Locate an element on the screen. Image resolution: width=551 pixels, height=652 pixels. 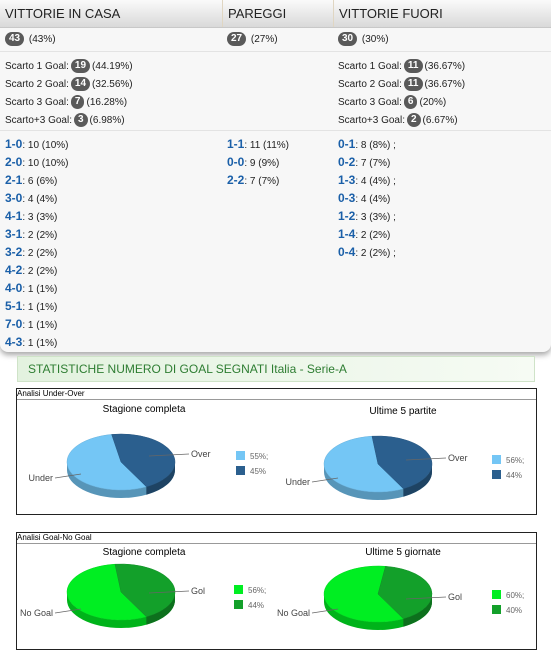
list-item: 1-1: 11 (11%) is located at coordinates (258, 144).